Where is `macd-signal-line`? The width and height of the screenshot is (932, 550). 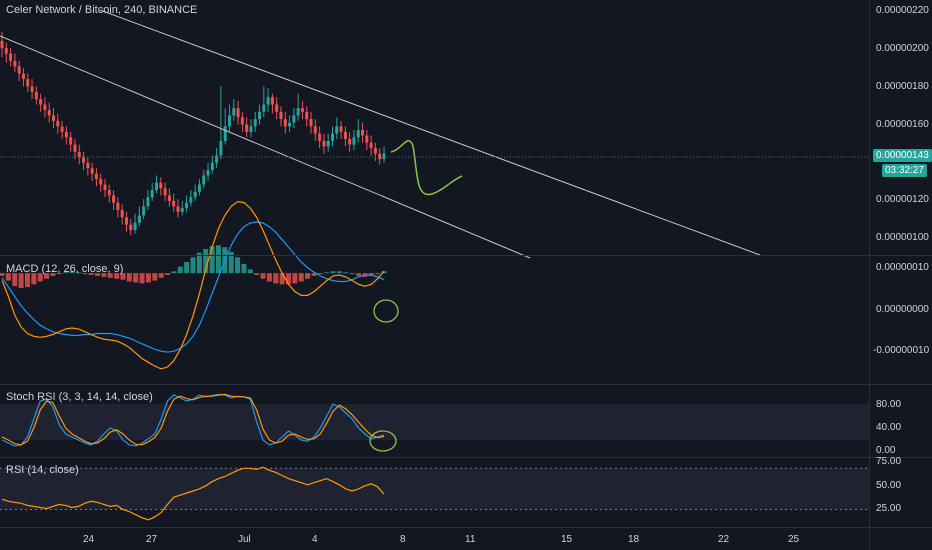
macd-signal-line is located at coordinates (193, 285).